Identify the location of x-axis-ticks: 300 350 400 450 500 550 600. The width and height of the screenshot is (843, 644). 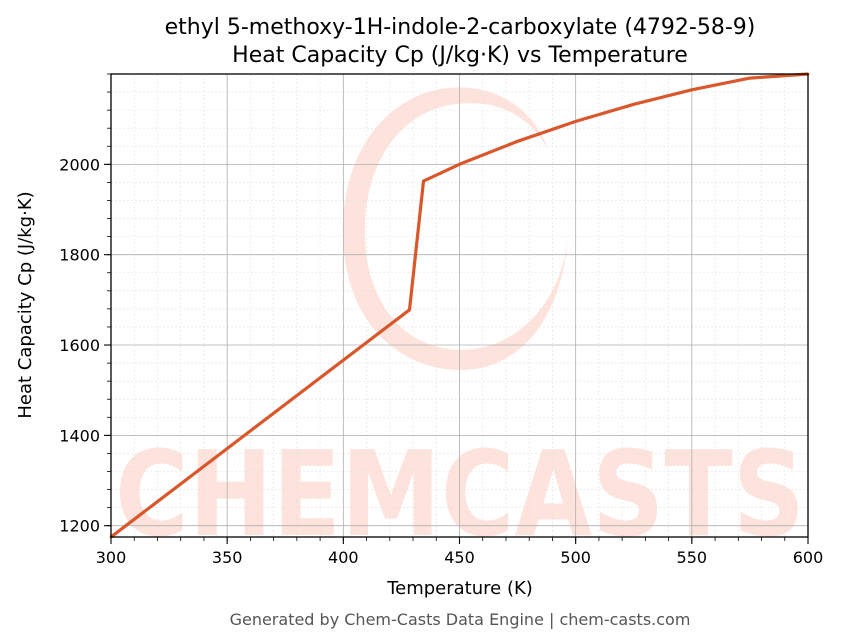
(460, 552).